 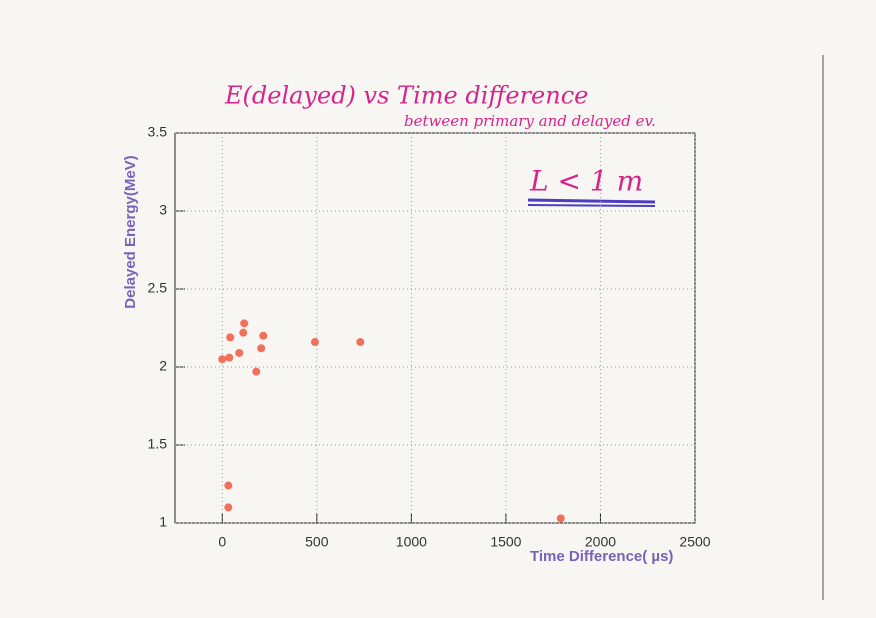 What do you see at coordinates (158, 444) in the screenshot?
I see `y-tick-label: 1.5` at bounding box center [158, 444].